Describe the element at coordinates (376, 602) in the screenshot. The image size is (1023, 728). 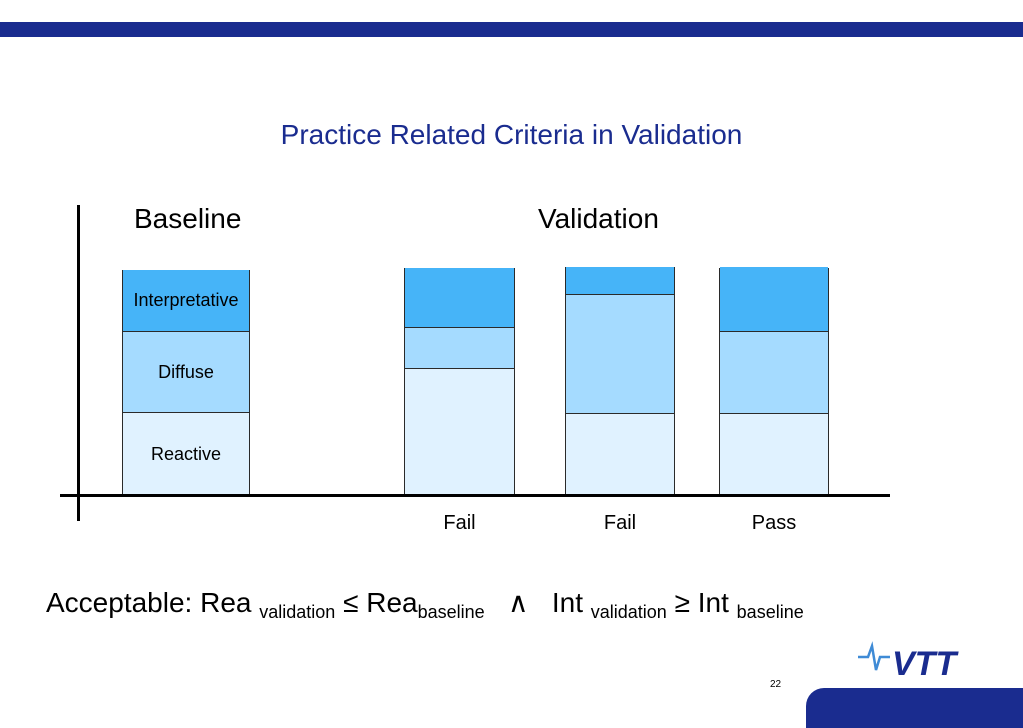
I see `formula-op-le: ≤ Rea` at that location.